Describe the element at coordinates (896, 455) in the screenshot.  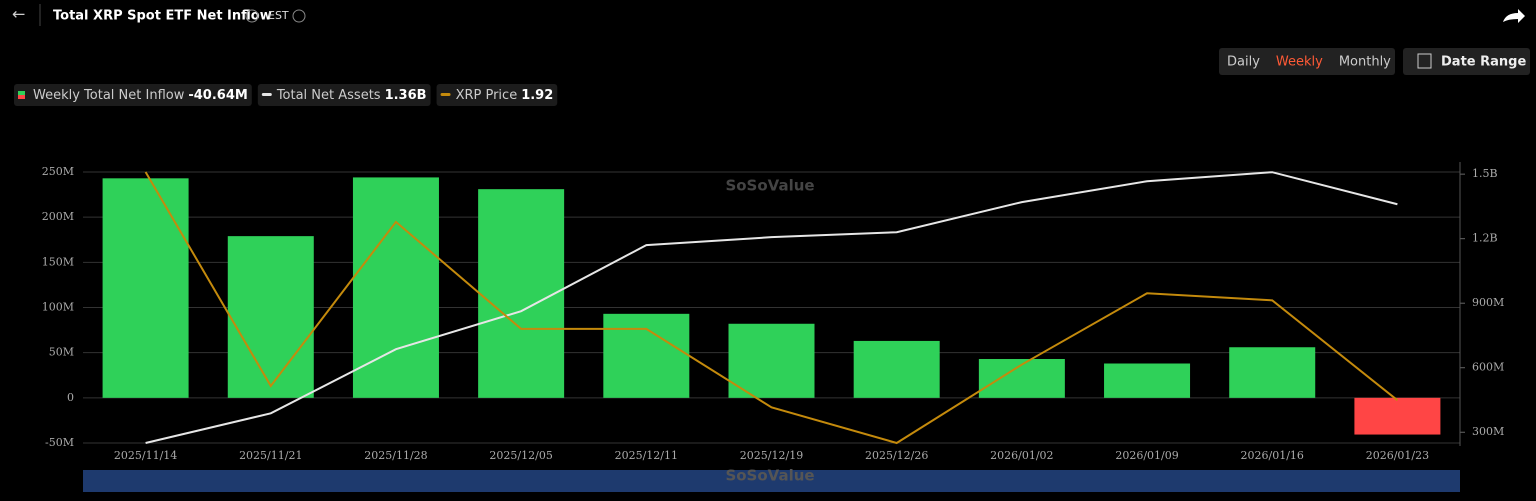
I see `x-tick-label: 2025/12/26` at that location.